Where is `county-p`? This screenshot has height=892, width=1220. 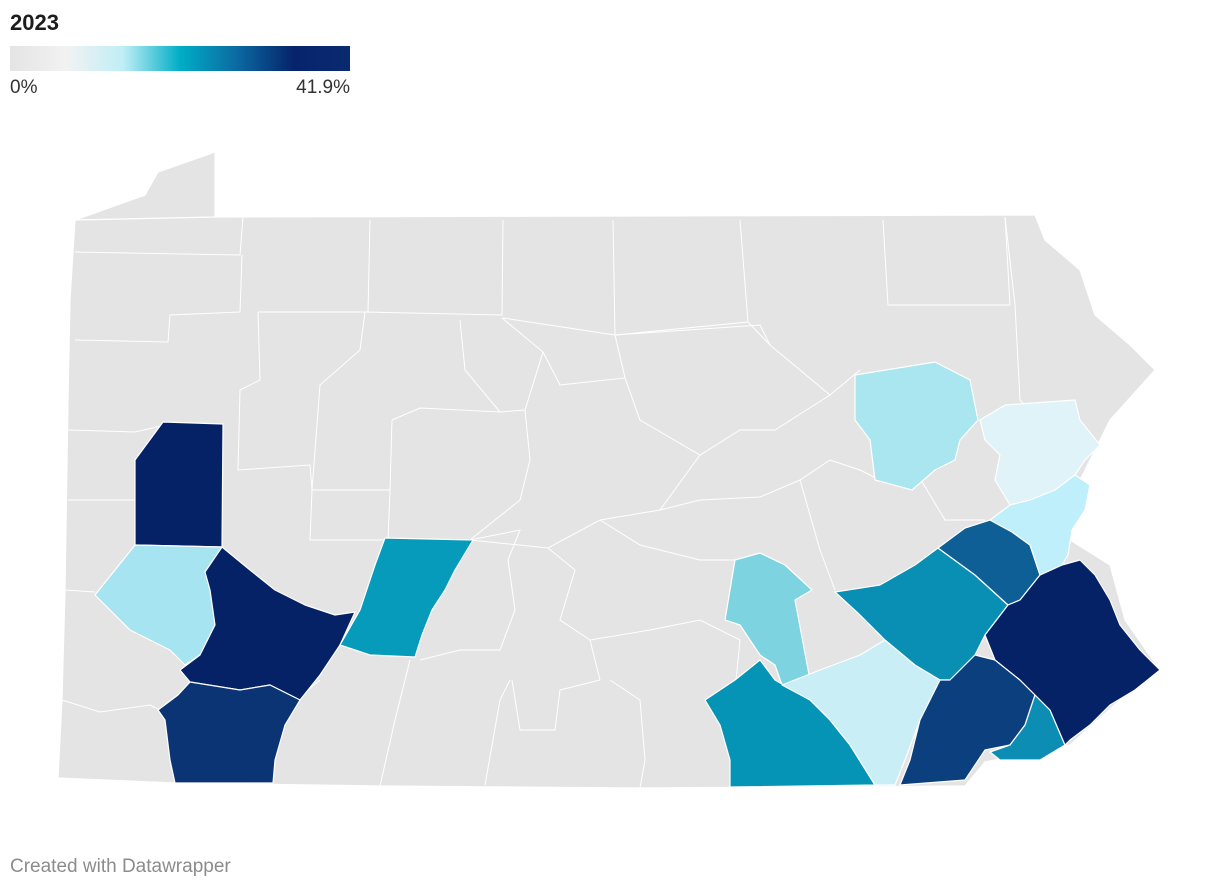
county-p is located at coordinates (1040, 525).